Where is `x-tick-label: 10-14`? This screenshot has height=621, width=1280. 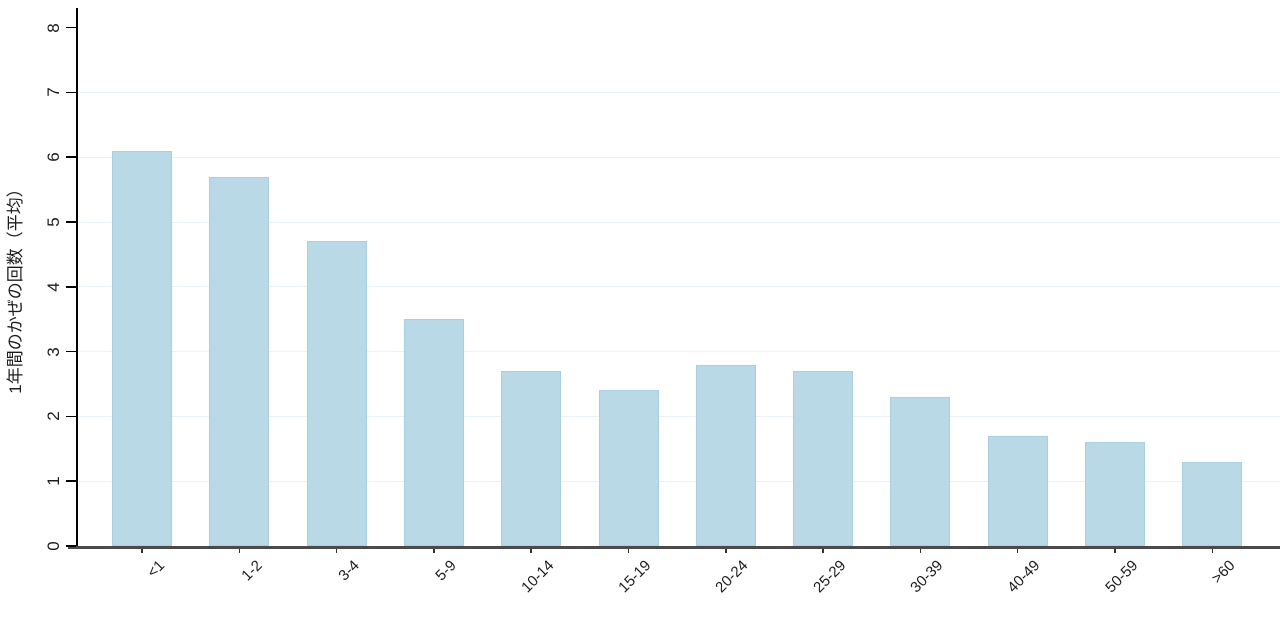 x-tick-label: 10-14 is located at coordinates (538, 577).